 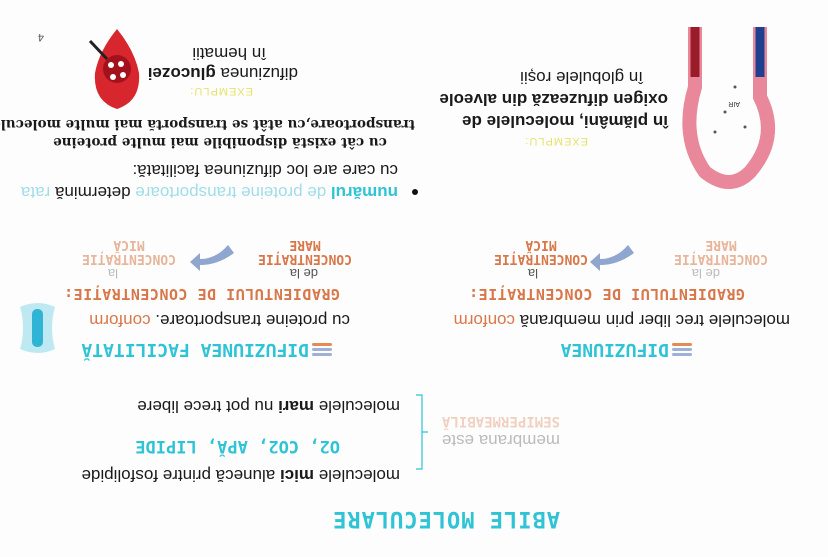 What do you see at coordinates (208, 406) in the screenshot?
I see `text-part: nu pot trece libere` at bounding box center [208, 406].